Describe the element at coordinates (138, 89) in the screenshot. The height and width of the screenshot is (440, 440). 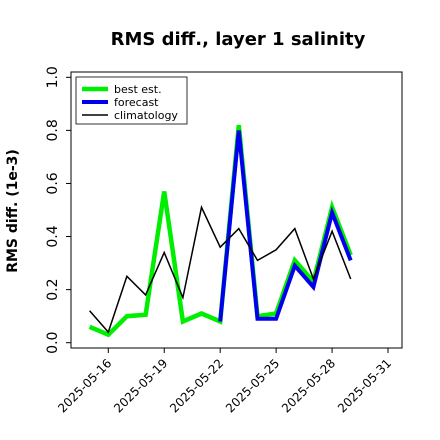
I see `legend-label: best est.` at that location.